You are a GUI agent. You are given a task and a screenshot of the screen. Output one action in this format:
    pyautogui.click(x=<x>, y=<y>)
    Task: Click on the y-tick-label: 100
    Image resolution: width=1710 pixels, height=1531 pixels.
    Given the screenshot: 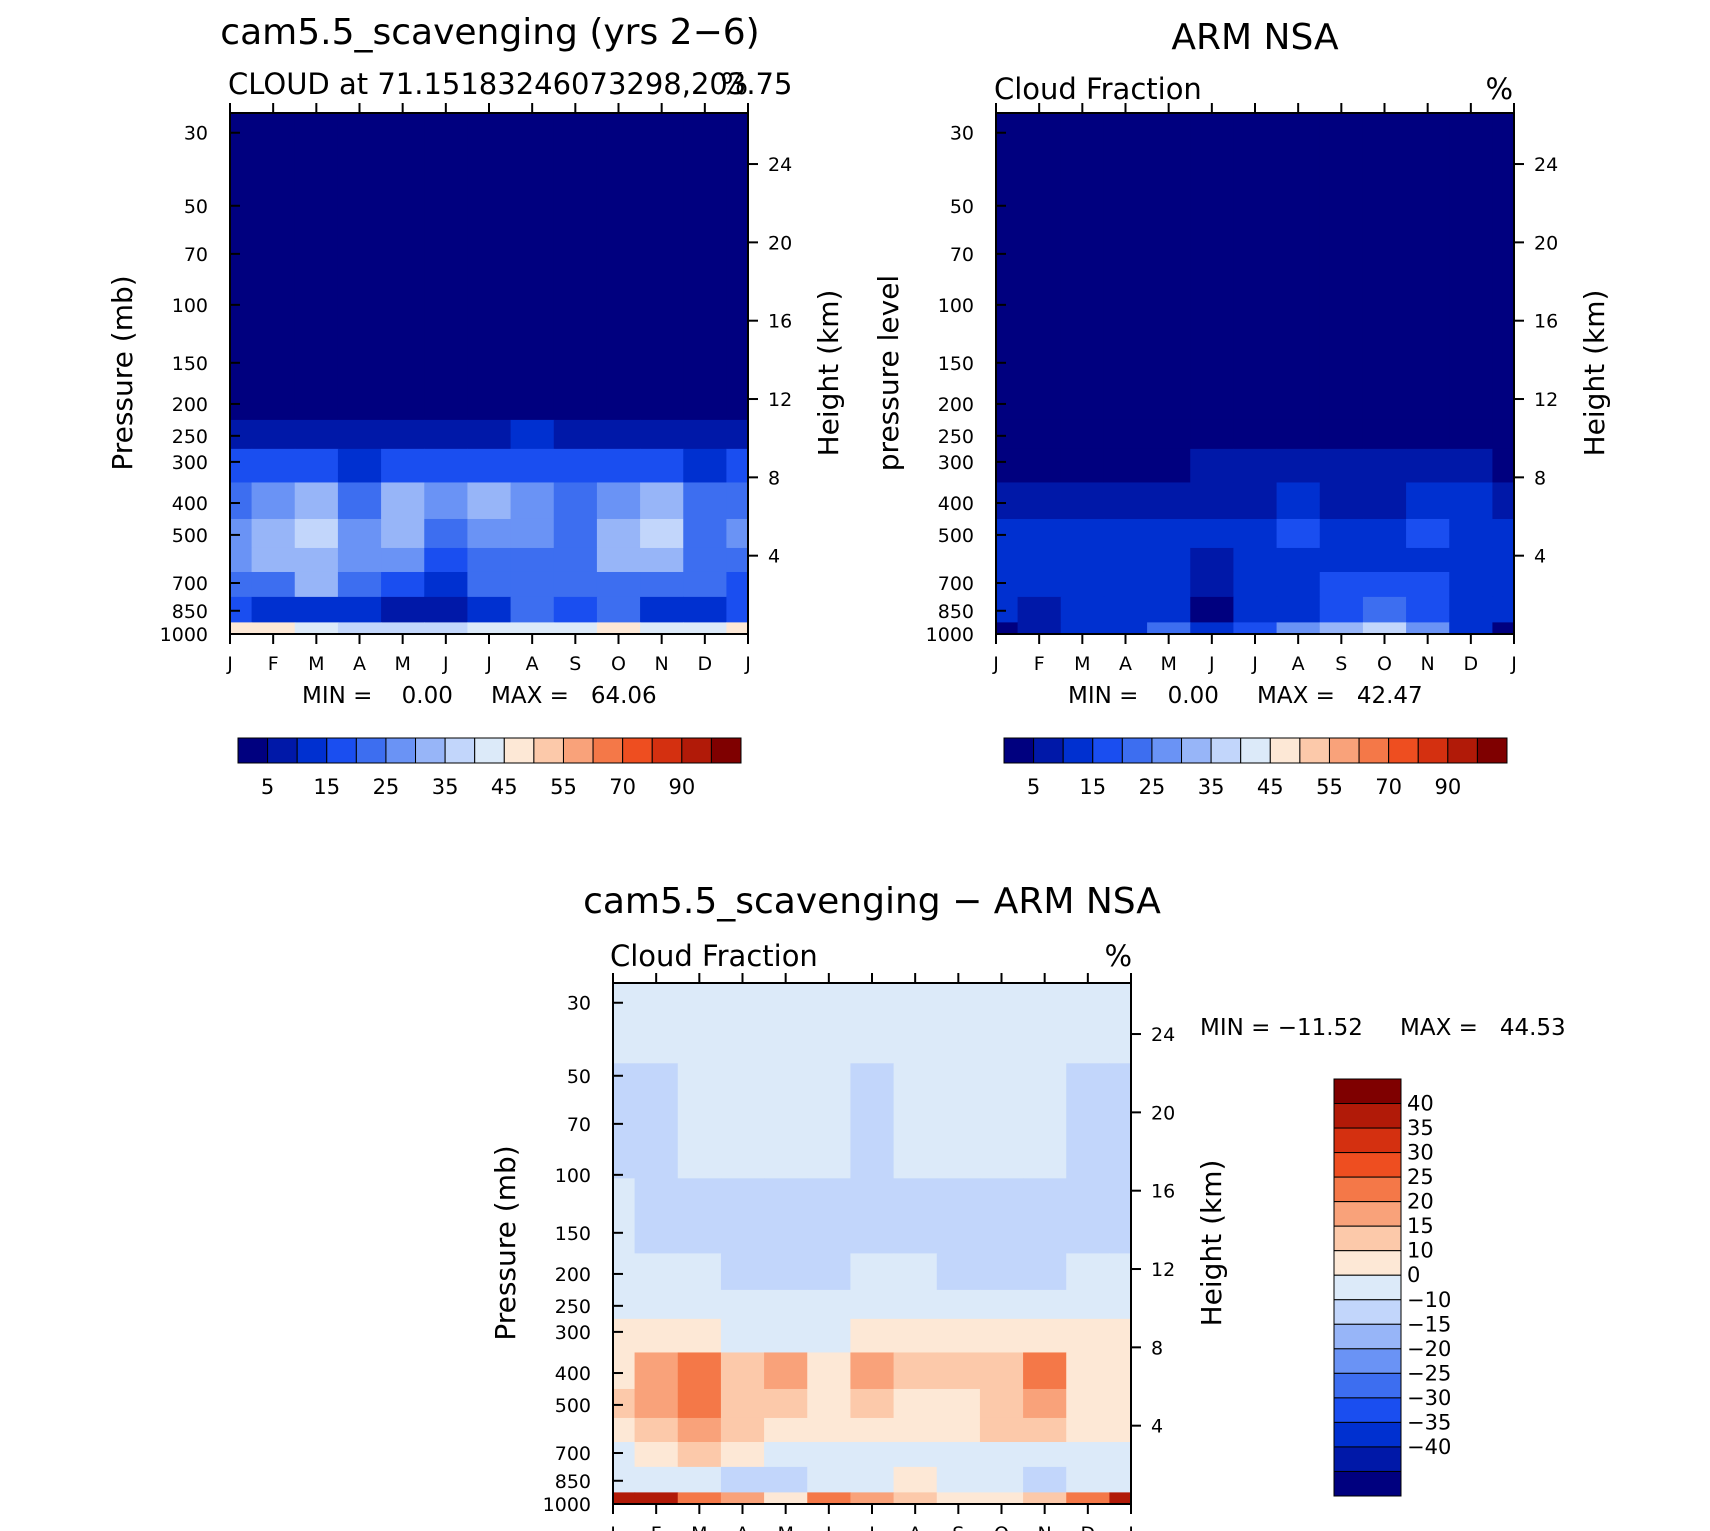 What is the action you would take?
    pyautogui.click(x=956, y=306)
    